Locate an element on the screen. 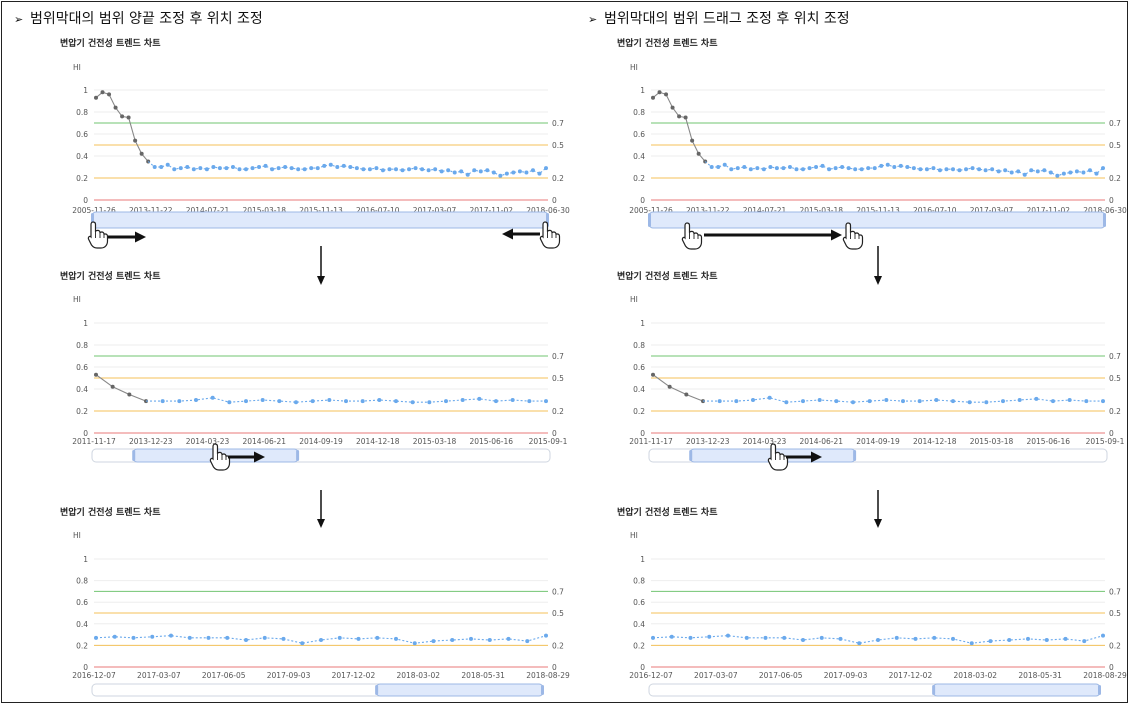 The width and height of the screenshot is (1132, 707). x-tick-label: 2011-11-17 is located at coordinates (651, 441).